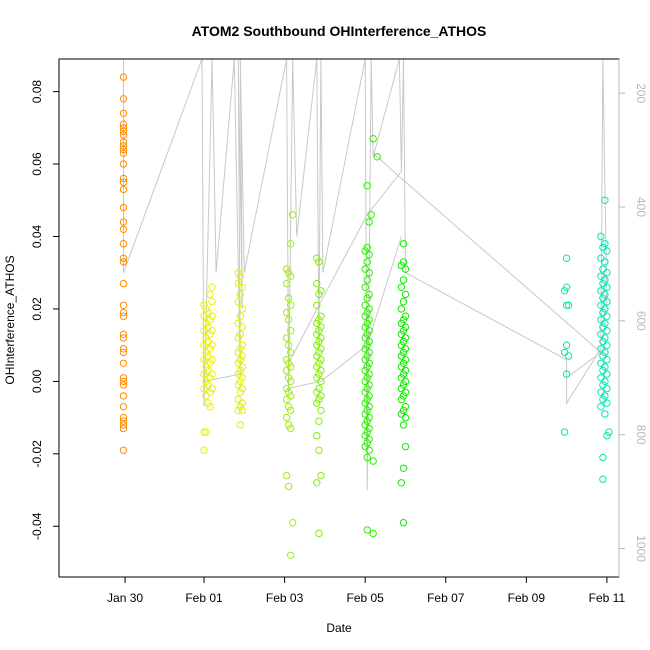  I want to click on right-tick-label: 800, so click(641, 435).